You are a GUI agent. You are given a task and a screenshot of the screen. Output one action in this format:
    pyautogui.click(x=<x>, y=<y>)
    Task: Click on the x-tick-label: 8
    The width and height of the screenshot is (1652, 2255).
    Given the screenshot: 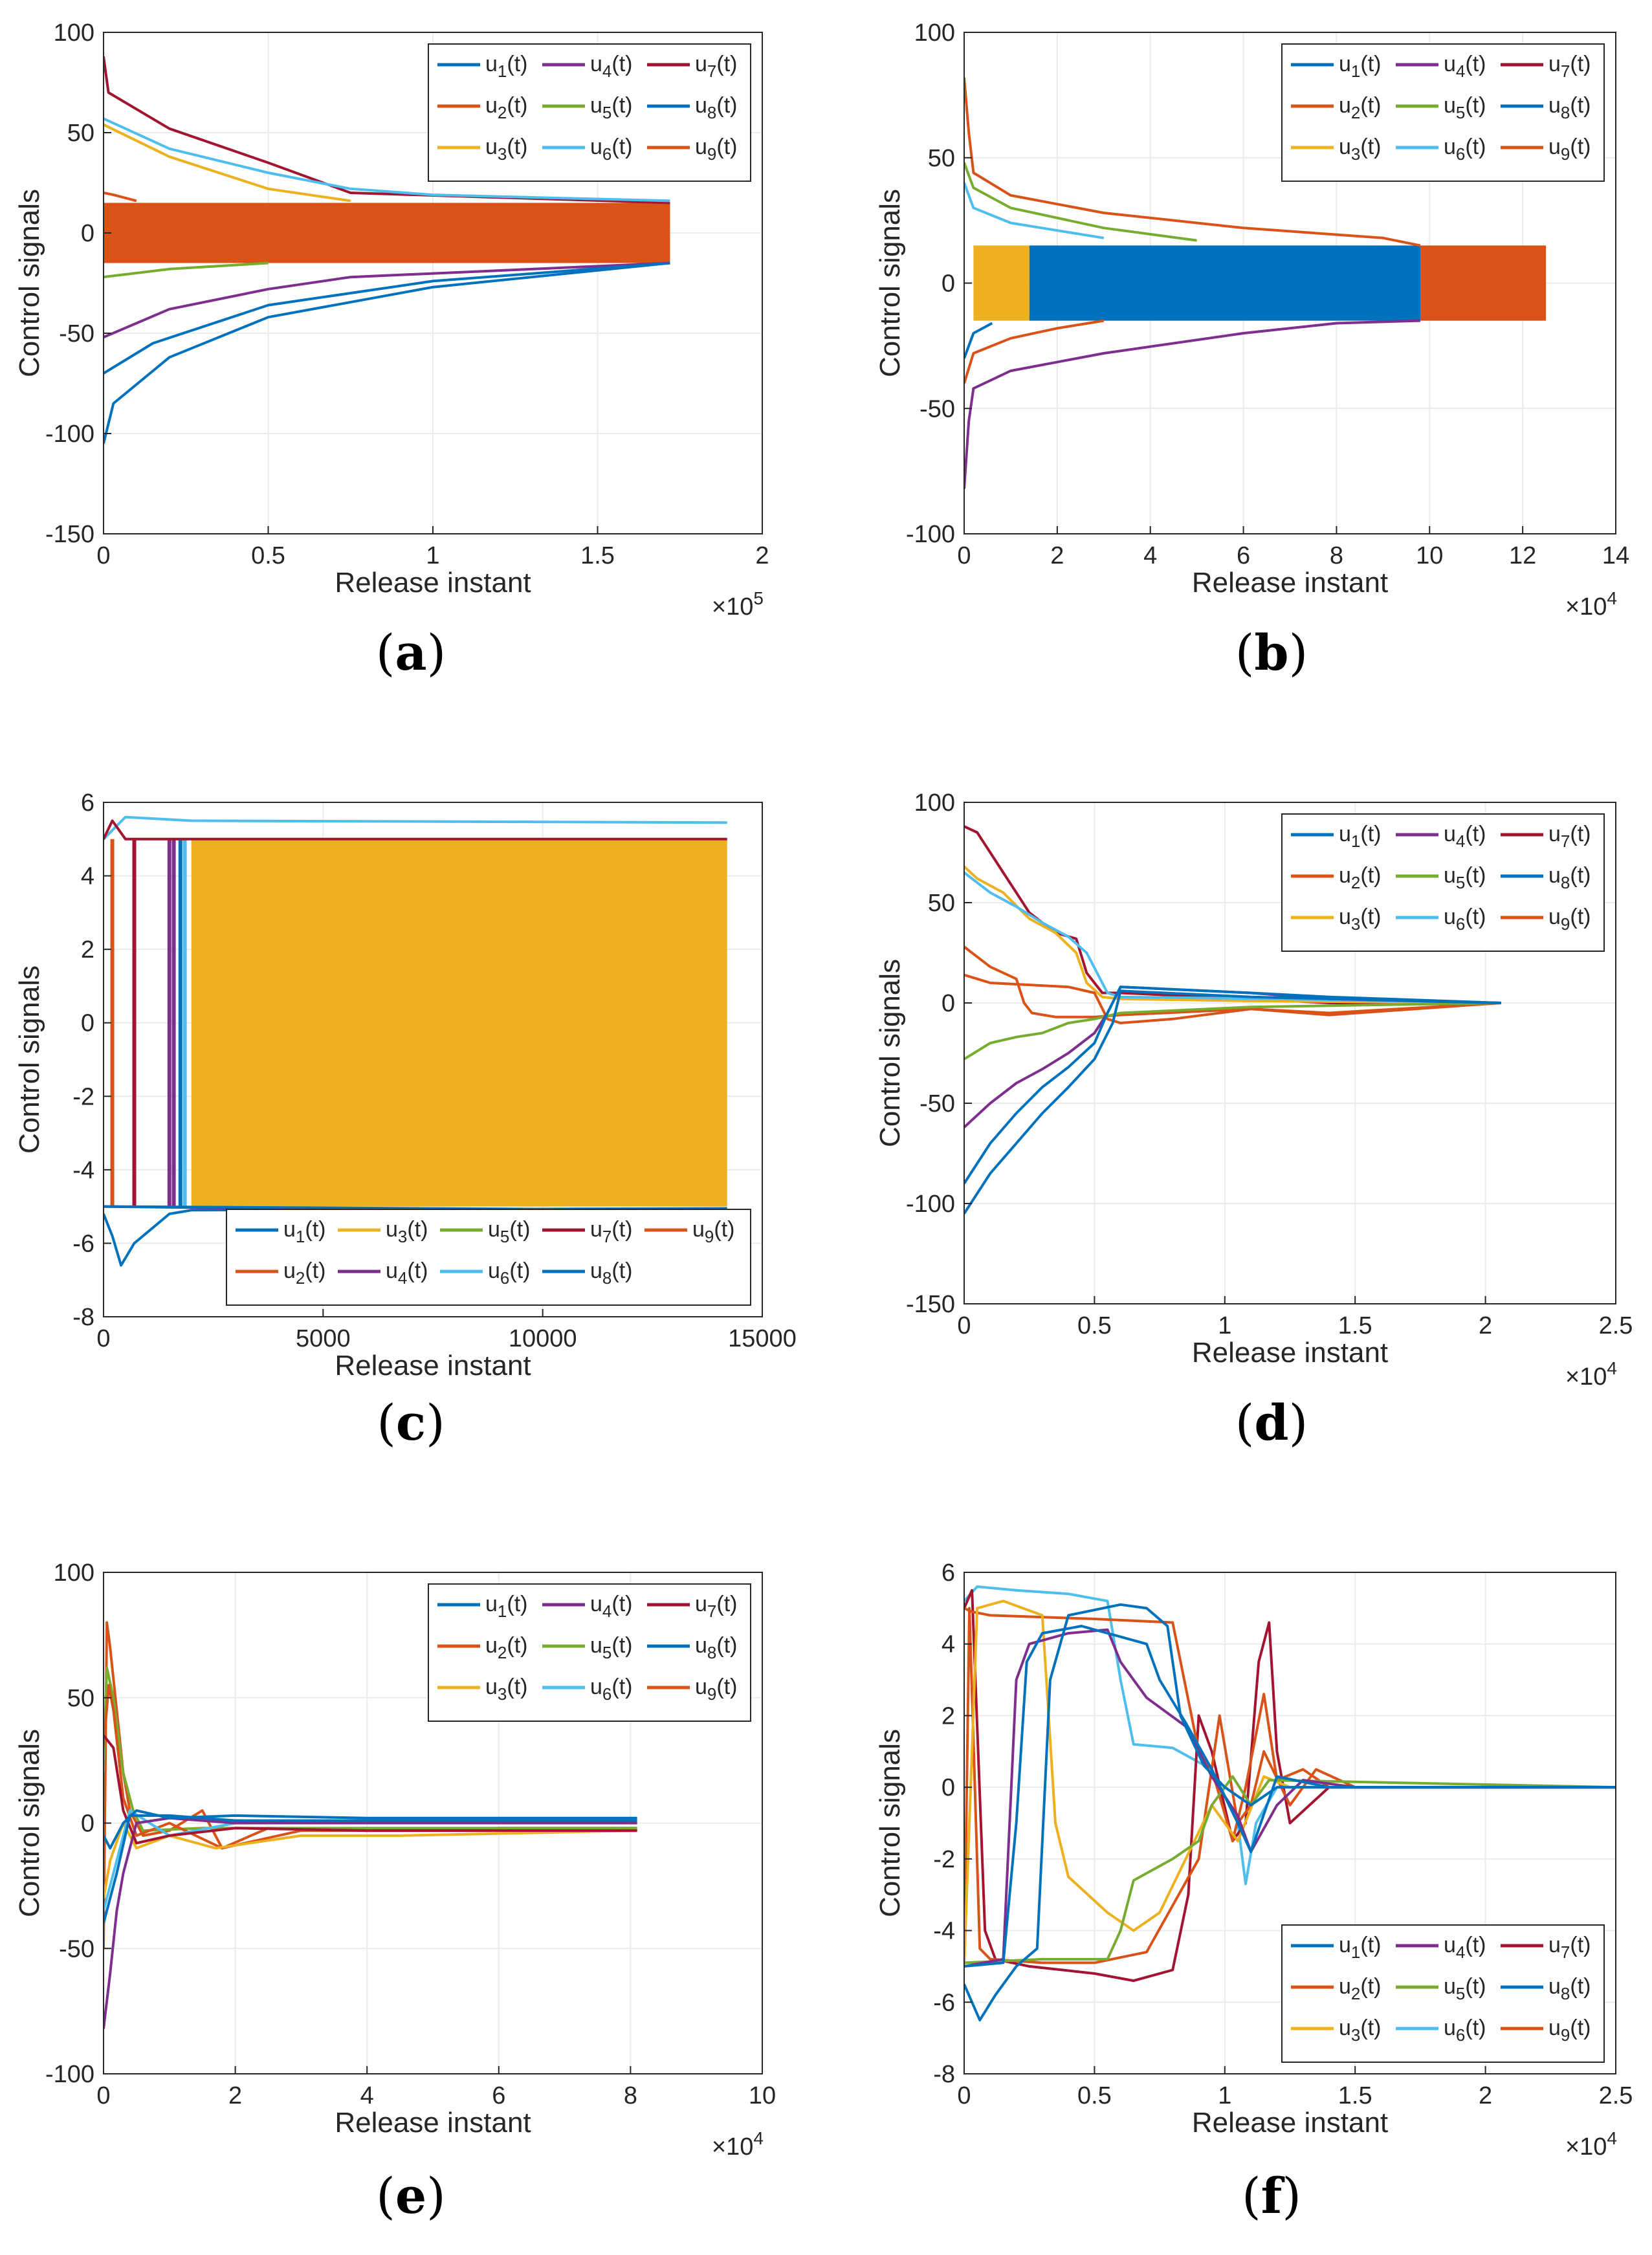 What is the action you would take?
    pyautogui.click(x=1336, y=555)
    